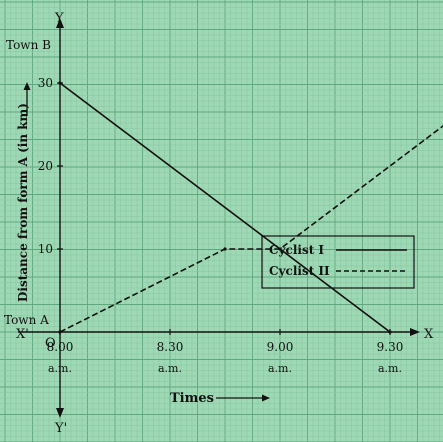  What do you see at coordinates (60, 23) in the screenshot?
I see `y-axis-arrow-up` at bounding box center [60, 23].